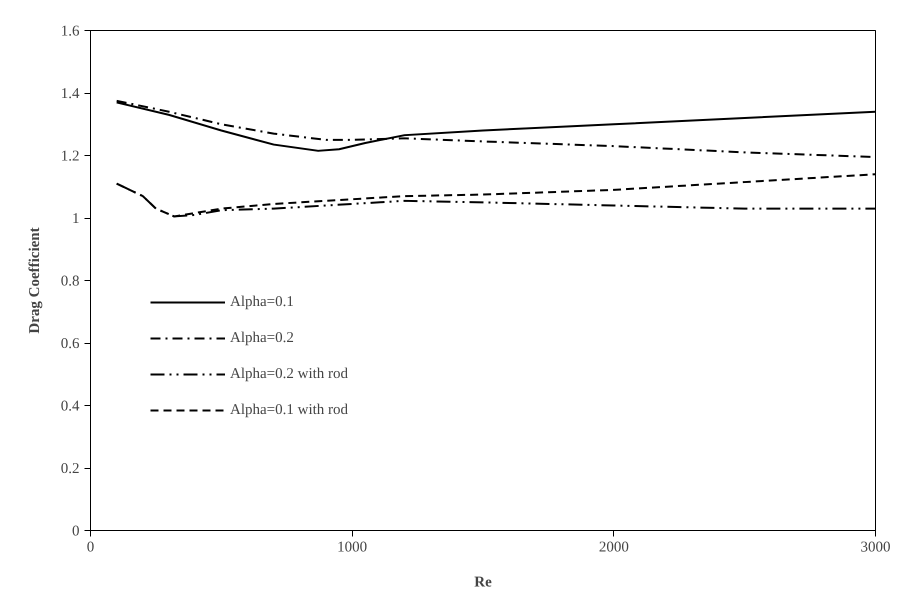  I want to click on y-axis-title: Drag Coefficient, so click(34, 280).